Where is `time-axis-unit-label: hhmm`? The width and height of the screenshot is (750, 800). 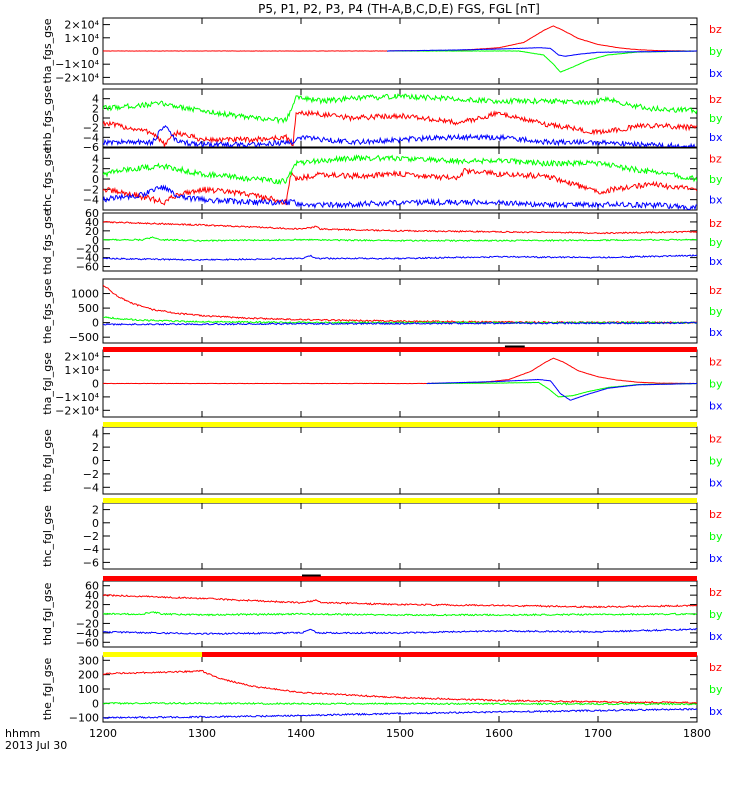 time-axis-unit-label: hhmm is located at coordinates (22, 733).